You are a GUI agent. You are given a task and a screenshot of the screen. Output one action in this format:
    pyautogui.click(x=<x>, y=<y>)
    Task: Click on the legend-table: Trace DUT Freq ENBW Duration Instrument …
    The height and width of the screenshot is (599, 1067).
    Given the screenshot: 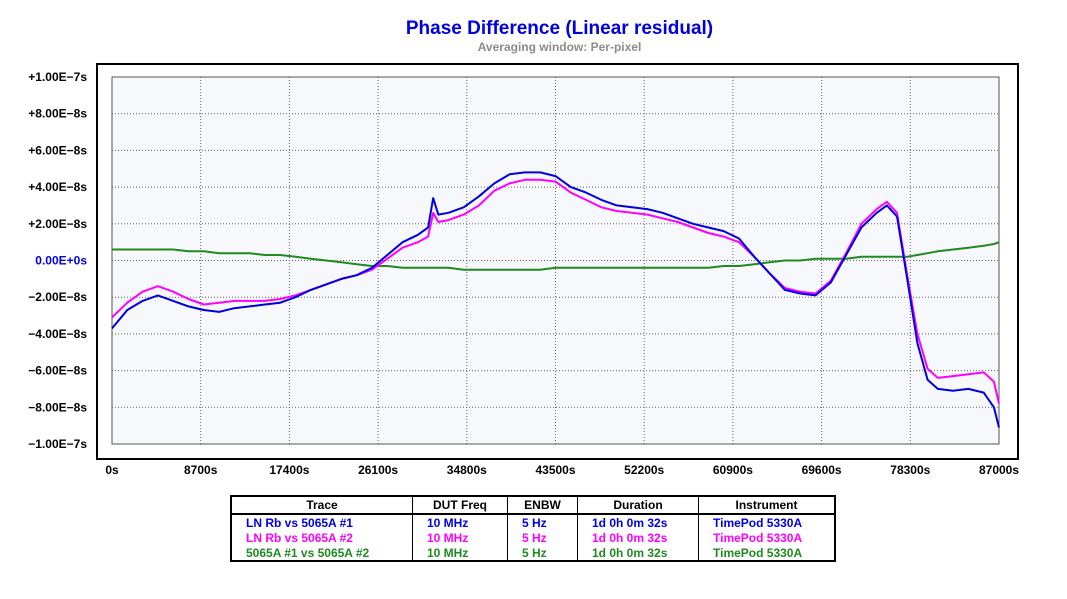 What is the action you would take?
    pyautogui.click(x=533, y=528)
    